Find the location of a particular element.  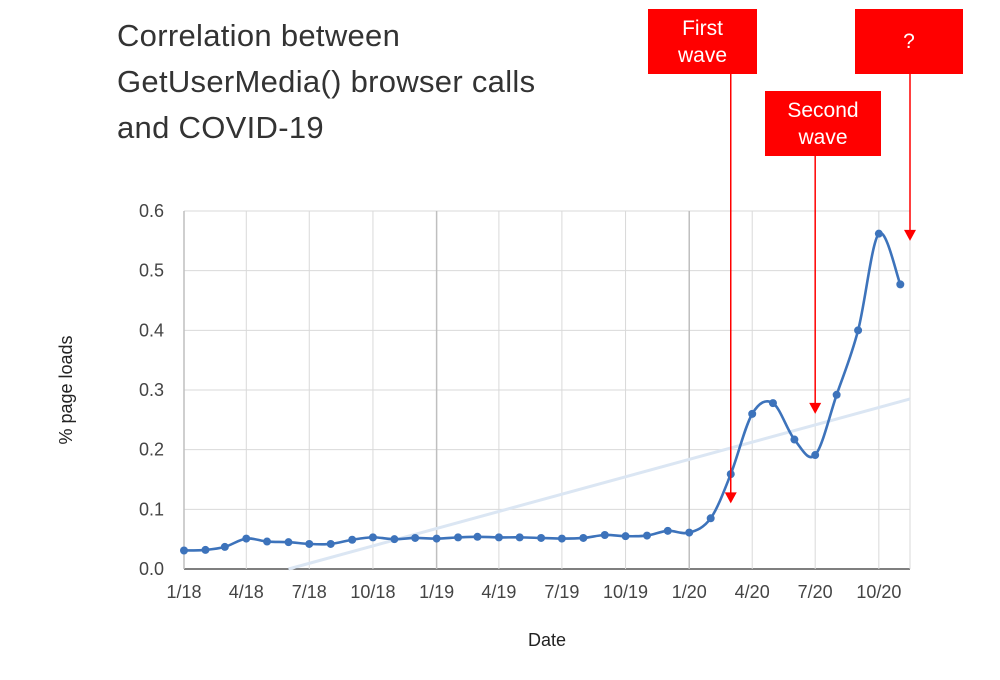

x-tick-label: 7/18 is located at coordinates (309, 592).